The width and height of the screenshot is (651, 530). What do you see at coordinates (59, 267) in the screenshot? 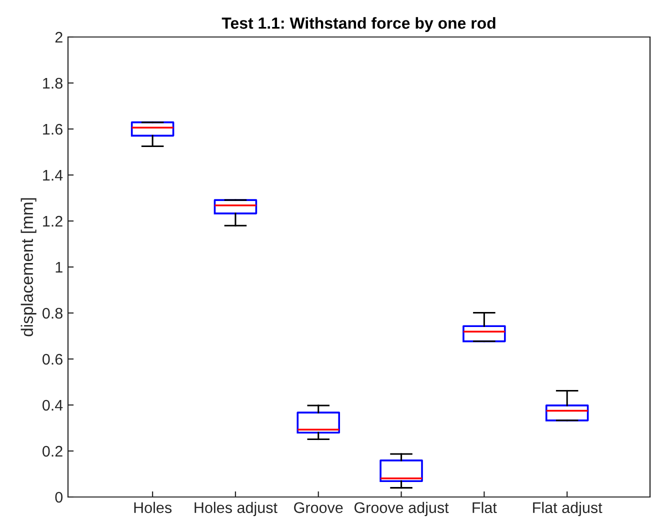
I see `y-tick-label: 1` at bounding box center [59, 267].